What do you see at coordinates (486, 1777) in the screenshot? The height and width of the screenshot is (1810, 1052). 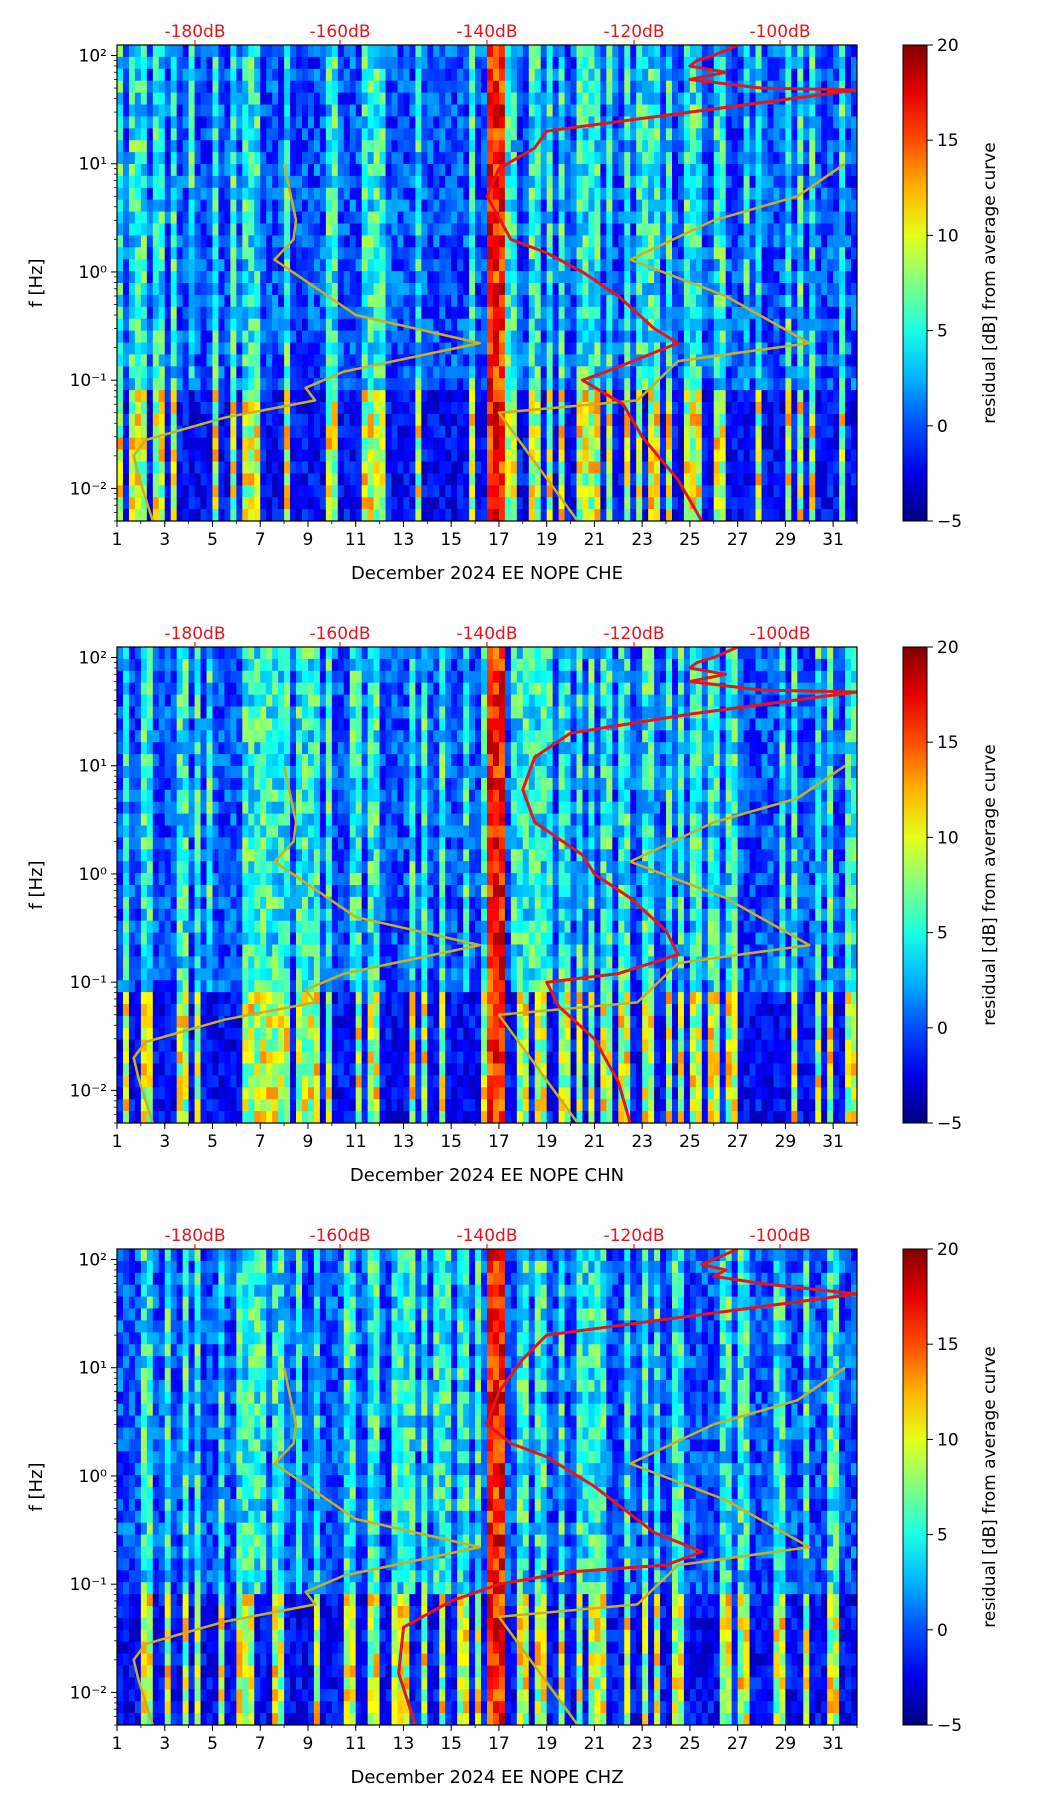 I see `x-axis-label: December 2024 EE NOPE CHZ` at bounding box center [486, 1777].